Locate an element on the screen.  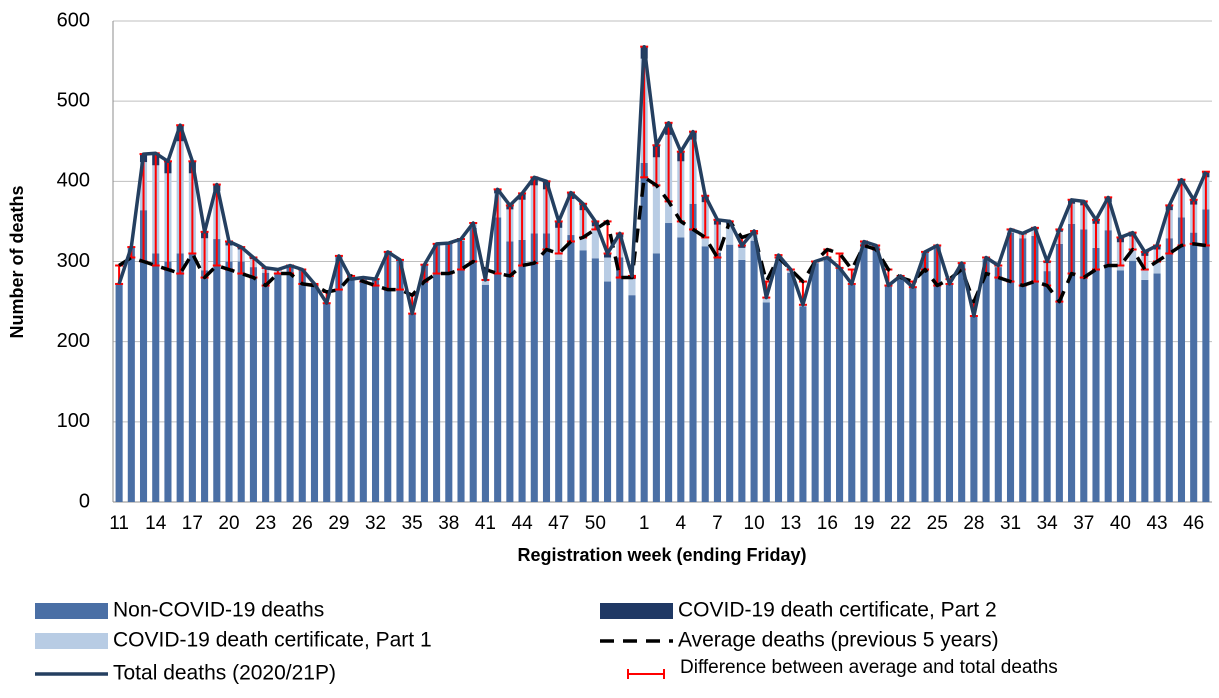
x-tick-label: 32 is located at coordinates (375, 523).